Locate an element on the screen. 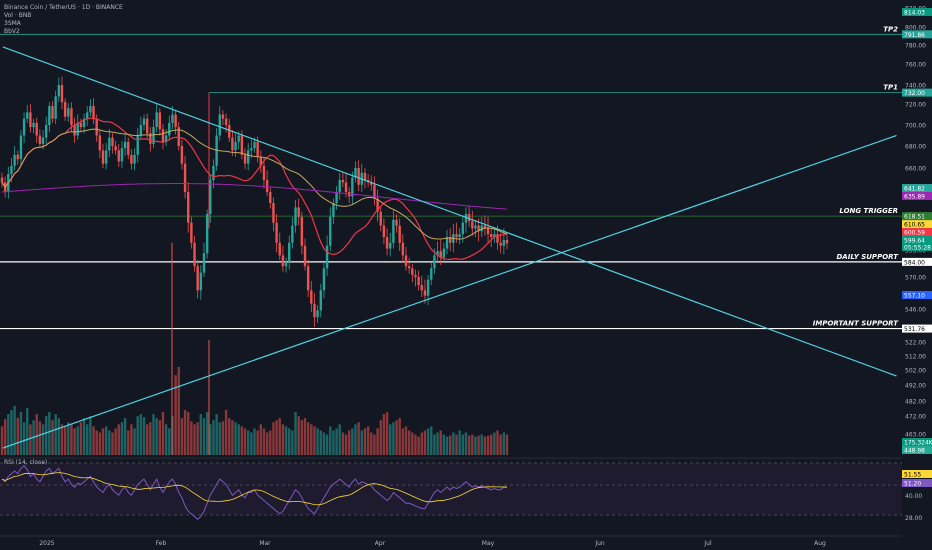  time-tick-label: Mar is located at coordinates (265, 543).